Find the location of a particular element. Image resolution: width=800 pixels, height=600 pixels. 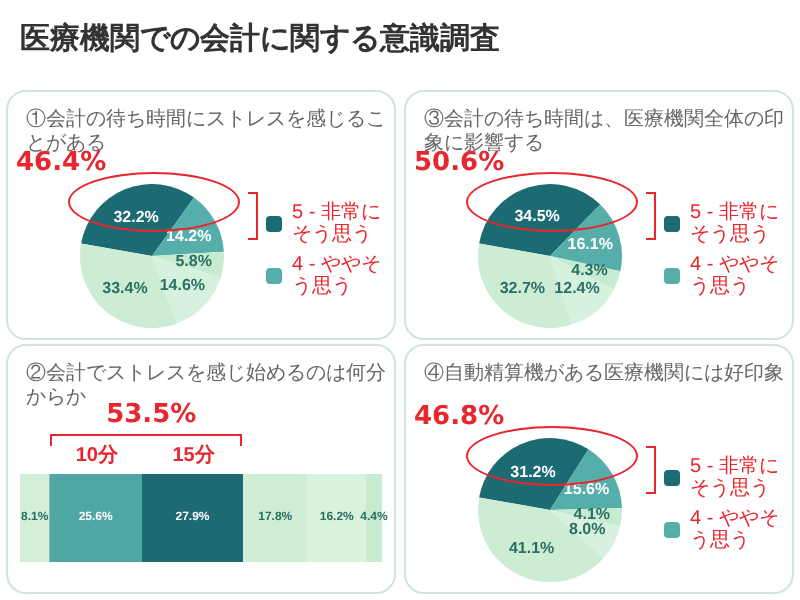

data-label: 31.2% is located at coordinates (533, 471).